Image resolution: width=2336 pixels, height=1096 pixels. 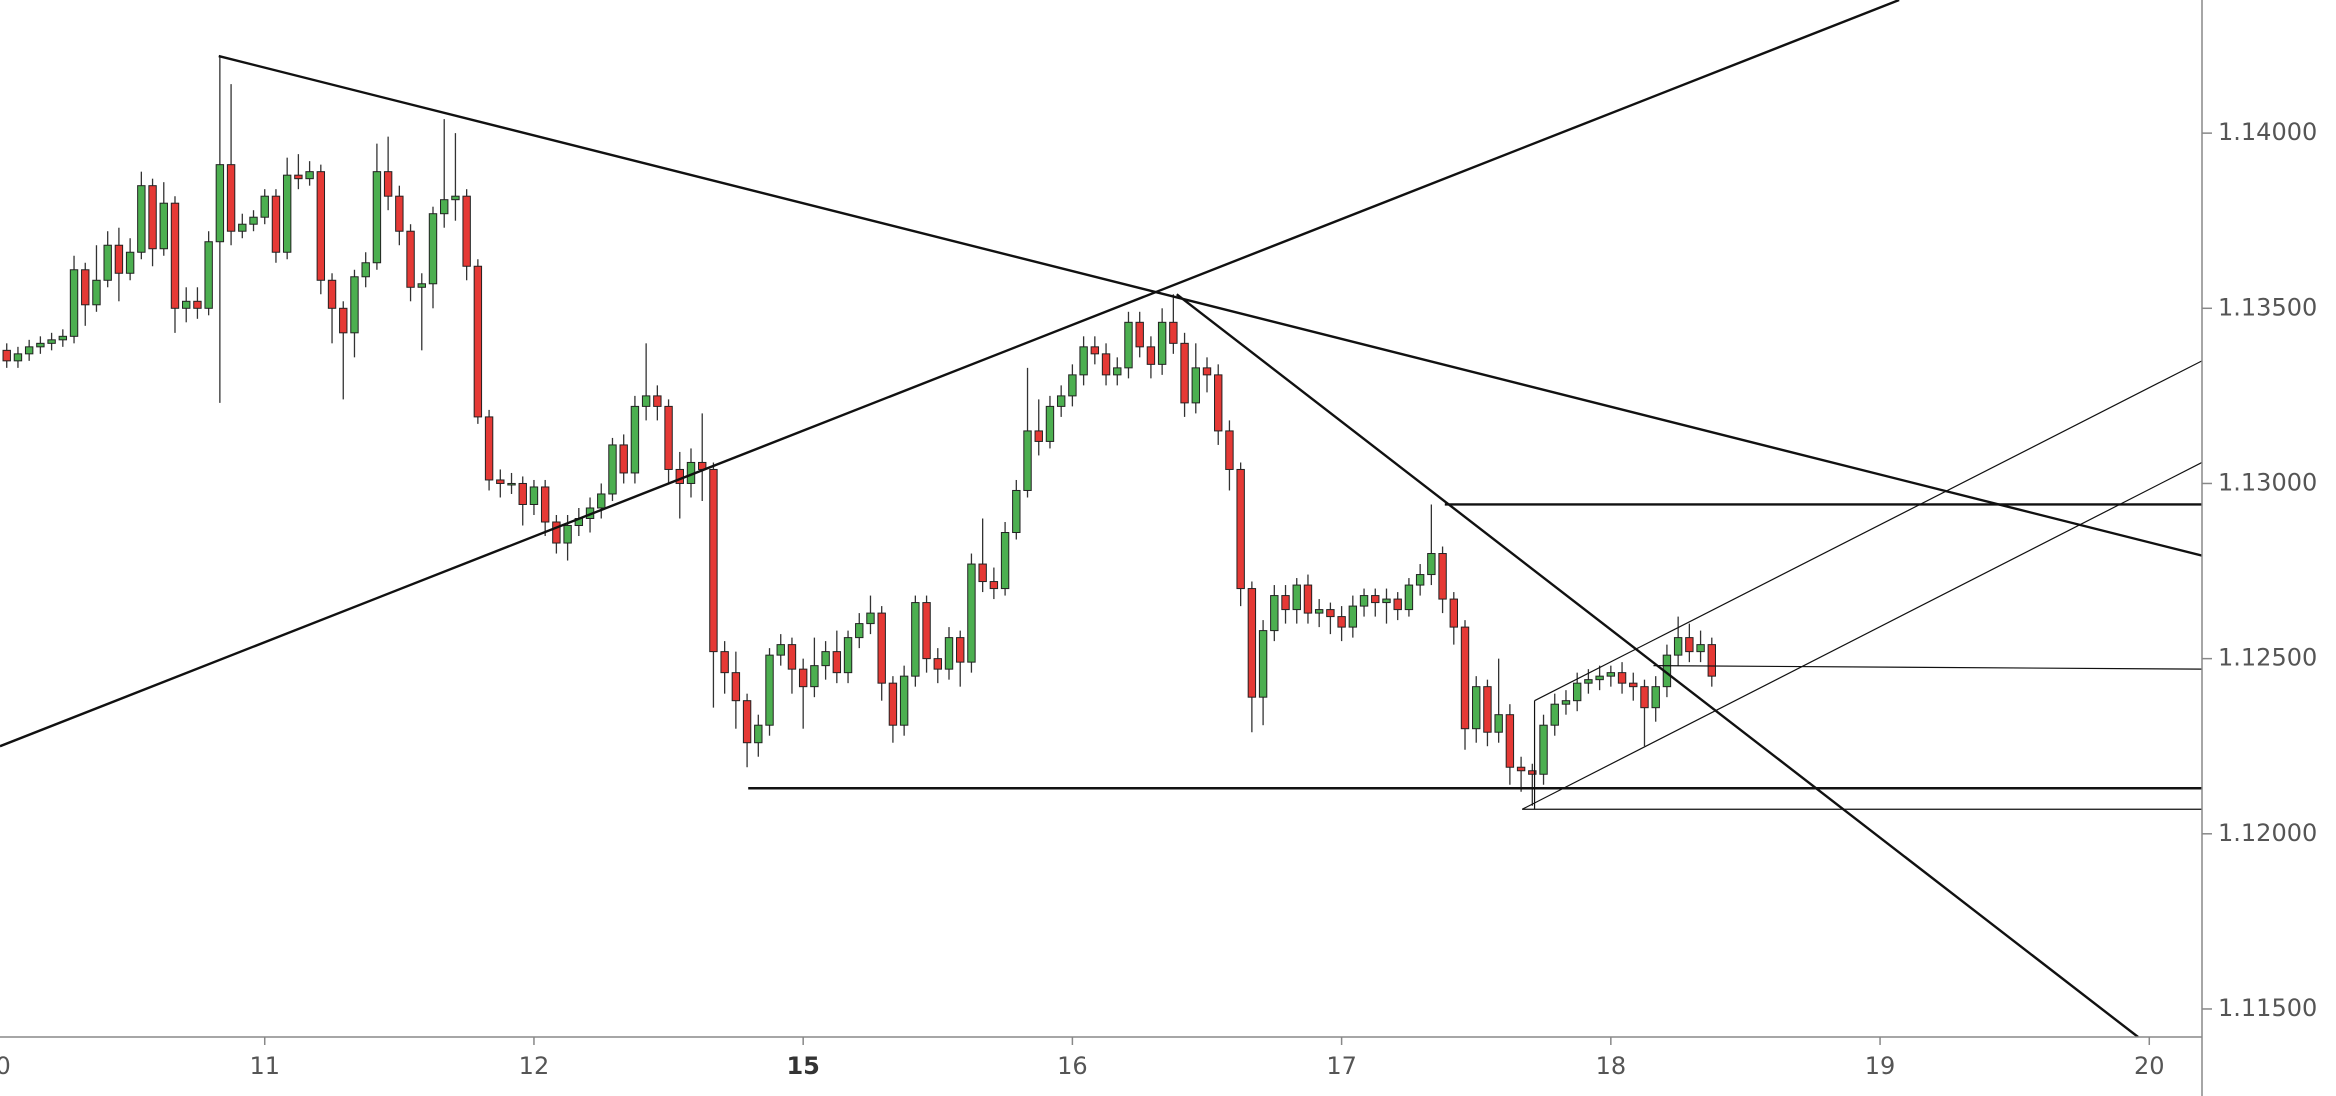 I want to click on x-tick-label: 18, so click(x=1611, y=1066).